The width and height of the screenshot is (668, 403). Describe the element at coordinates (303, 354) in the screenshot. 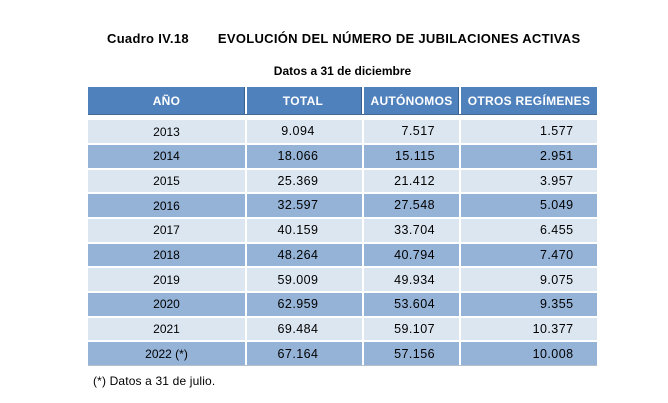

I see `cell-total: 67.164` at that location.